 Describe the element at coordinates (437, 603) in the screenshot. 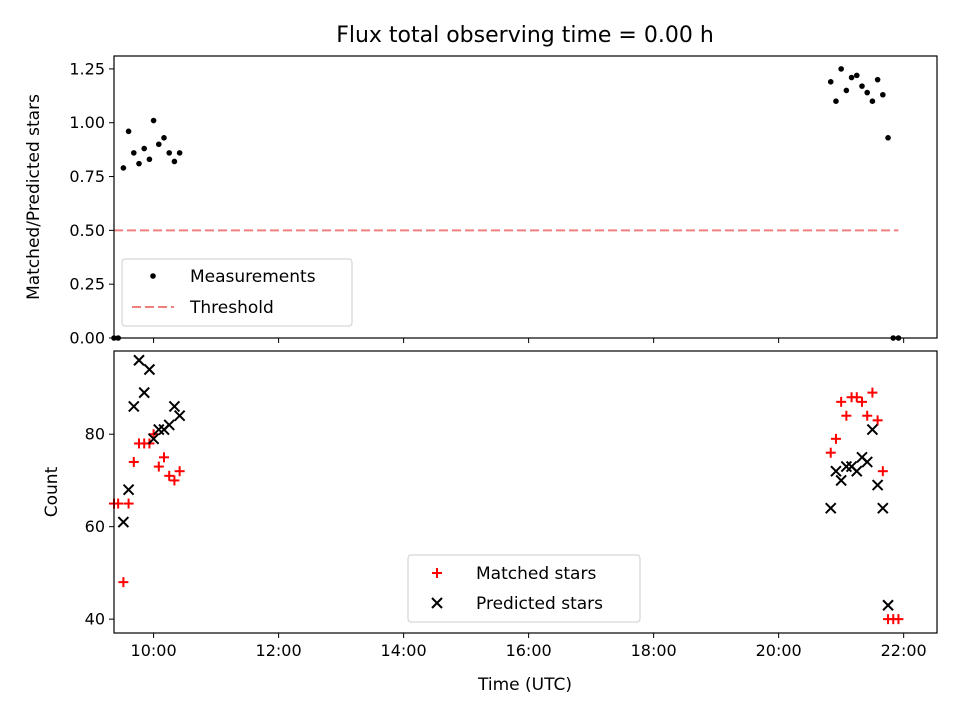

I see `legend-predicted-marker` at that location.